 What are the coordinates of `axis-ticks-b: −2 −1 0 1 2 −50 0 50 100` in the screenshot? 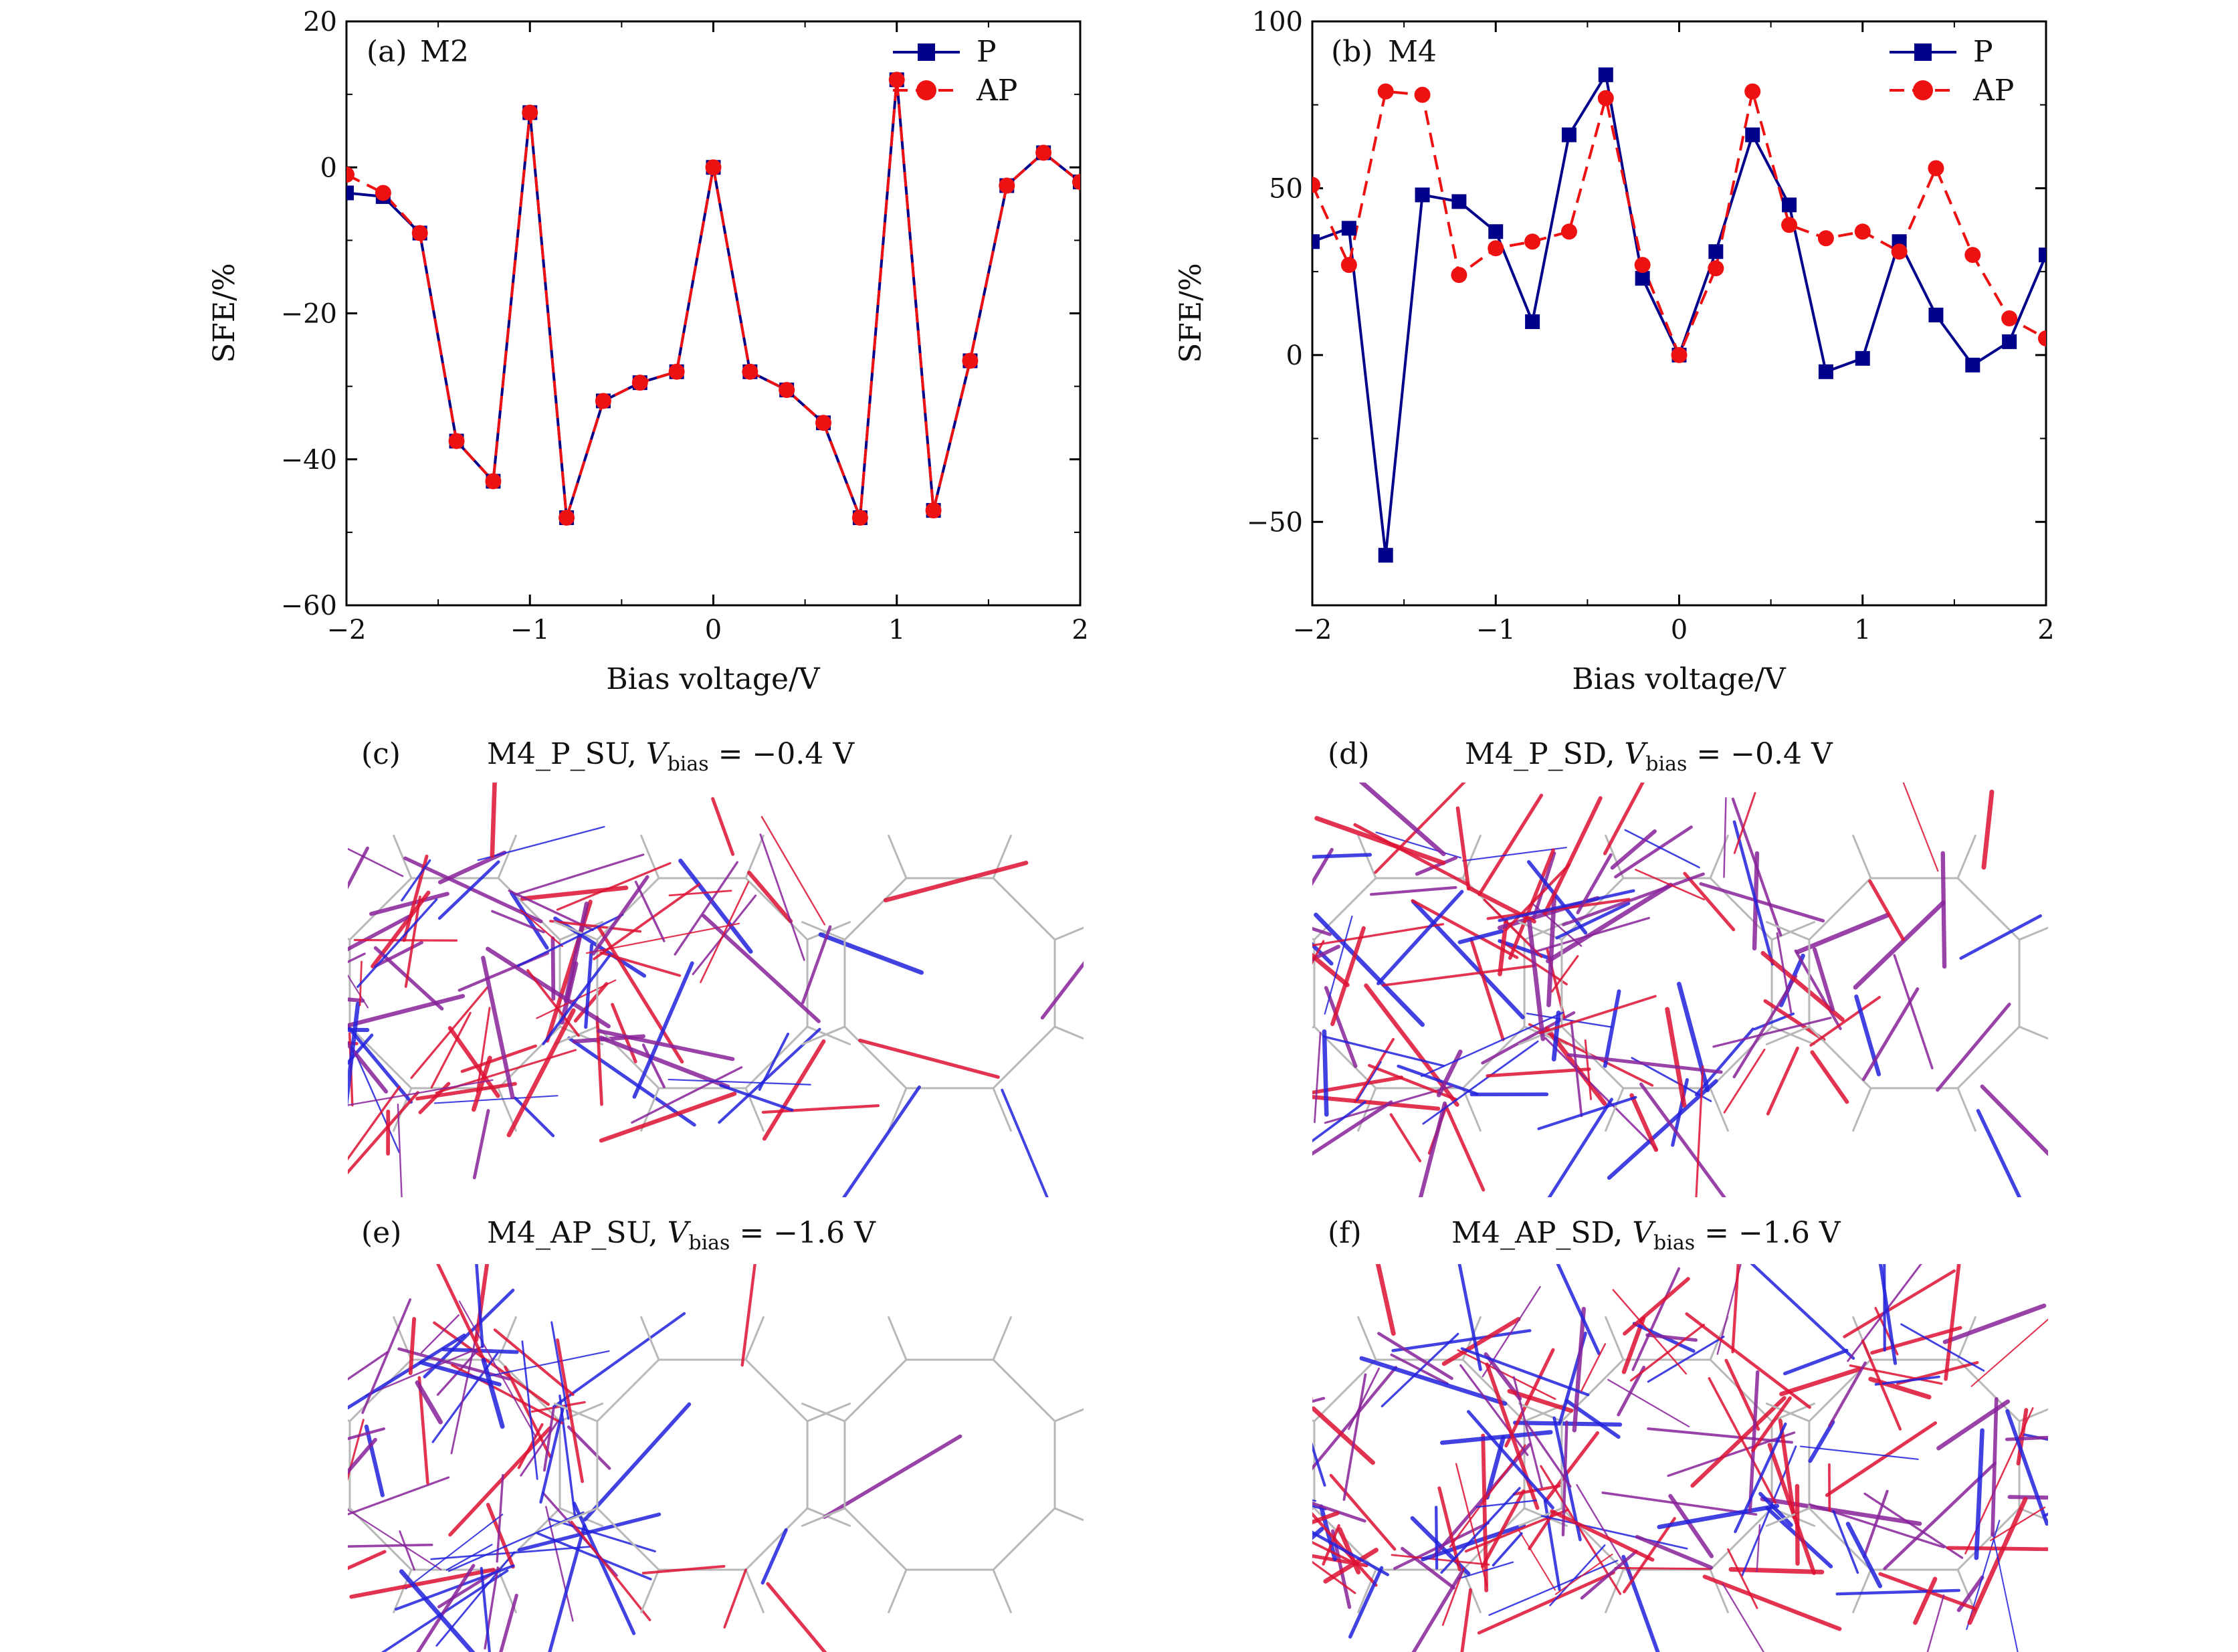 It's located at (1651, 326).